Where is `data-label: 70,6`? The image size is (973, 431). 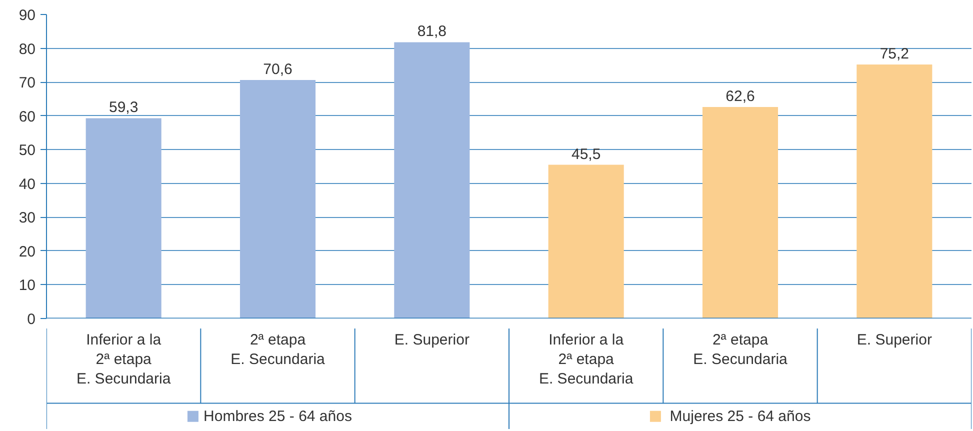
data-label: 70,6 is located at coordinates (277, 69).